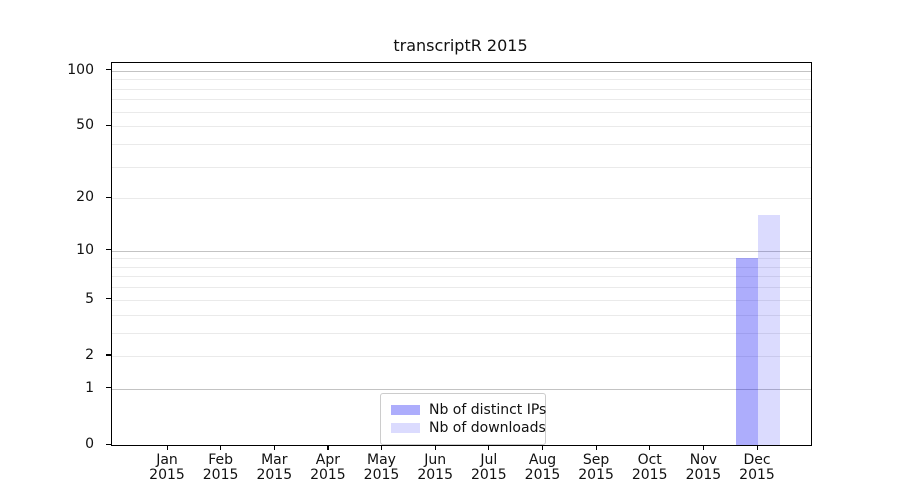  I want to click on chart-title: transcriptR 2015, so click(460, 45).